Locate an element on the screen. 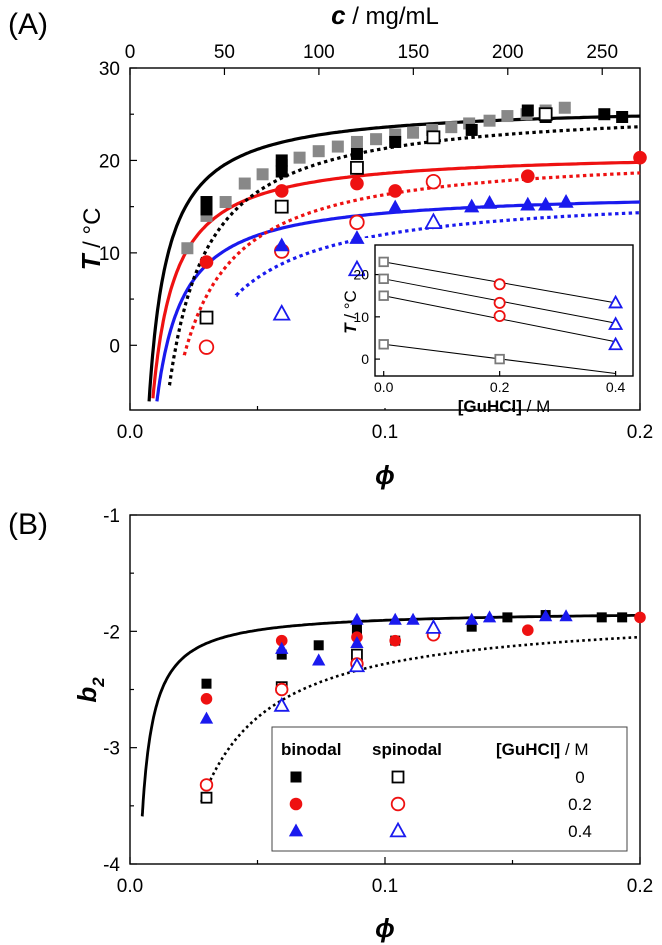  top-tick-label: 0 is located at coordinates (130, 52).